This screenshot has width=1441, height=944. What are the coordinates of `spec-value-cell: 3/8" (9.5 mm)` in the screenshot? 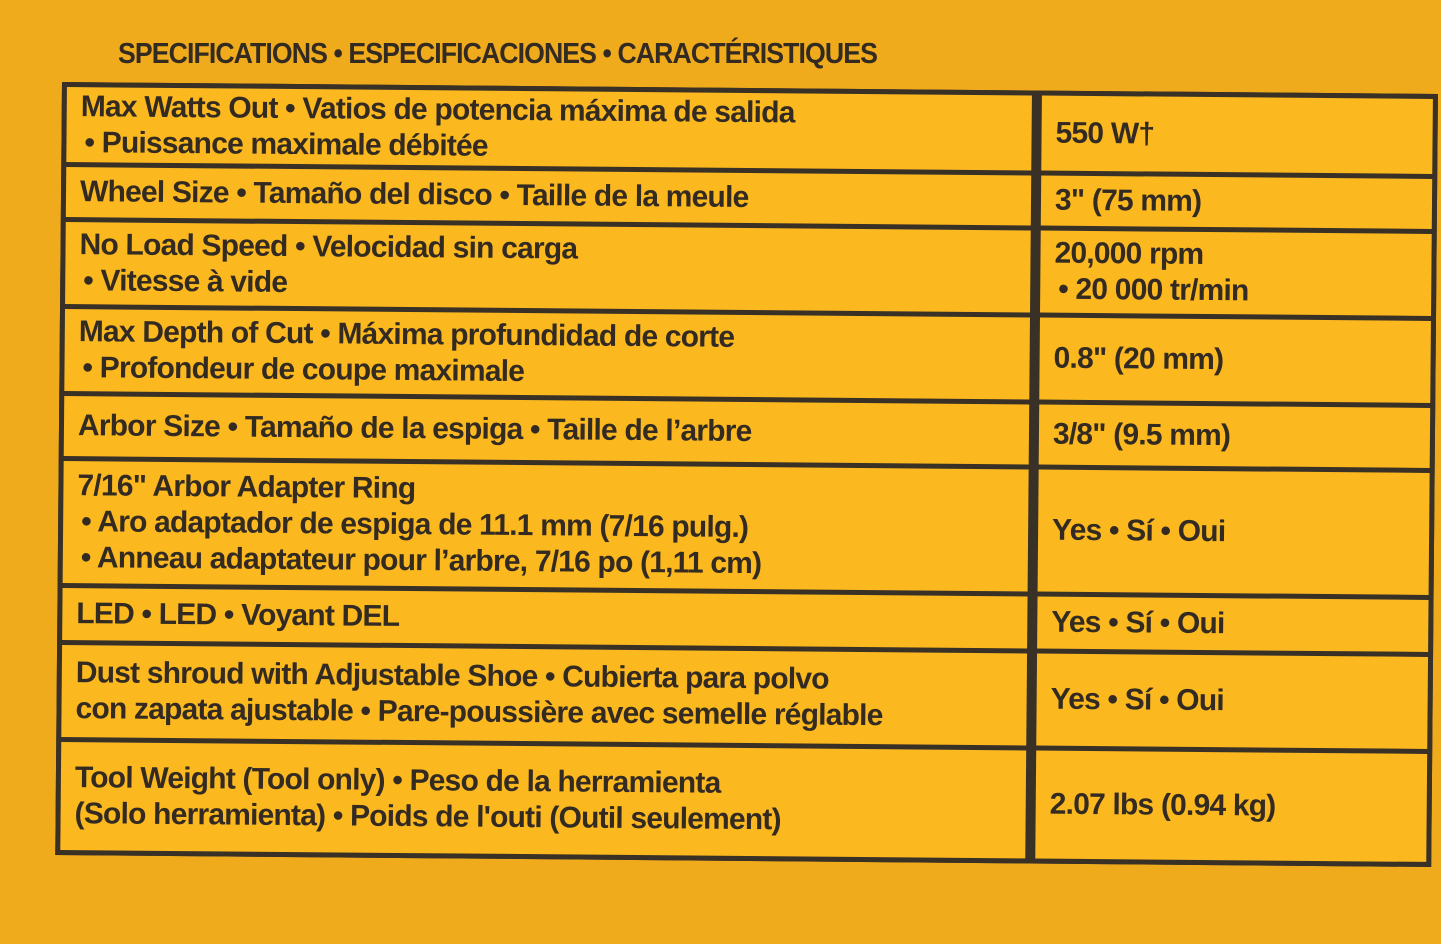 It's located at (1234, 436).